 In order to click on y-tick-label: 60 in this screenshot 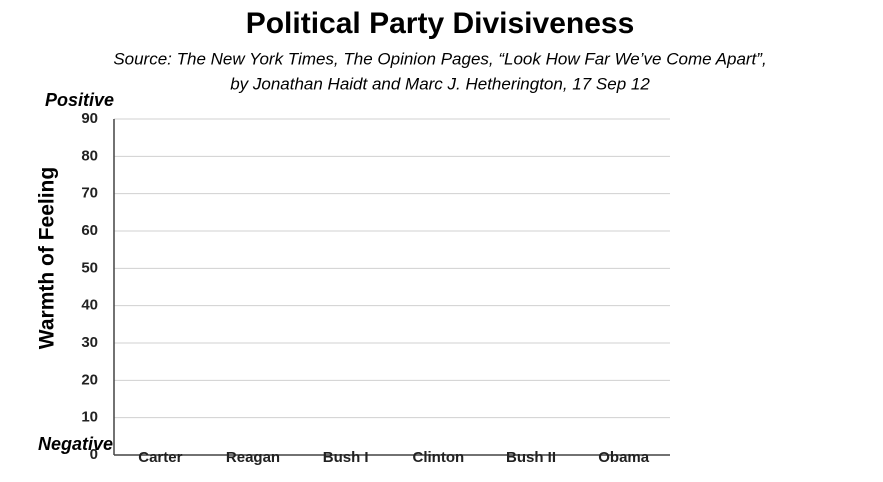, I will do `click(89, 230)`.